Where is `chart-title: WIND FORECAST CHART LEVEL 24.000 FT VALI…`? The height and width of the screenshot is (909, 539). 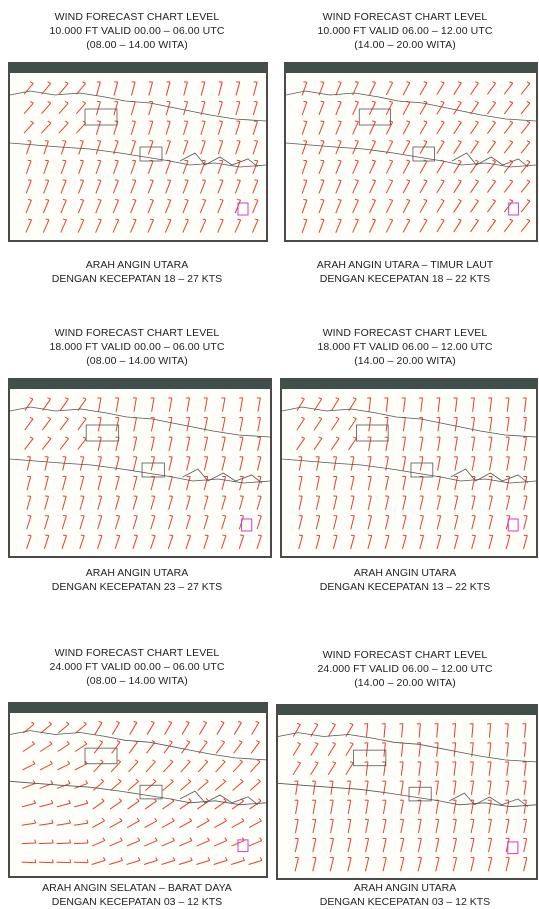
chart-title: WIND FORECAST CHART LEVEL 24.000 FT VALI… is located at coordinates (137, 667).